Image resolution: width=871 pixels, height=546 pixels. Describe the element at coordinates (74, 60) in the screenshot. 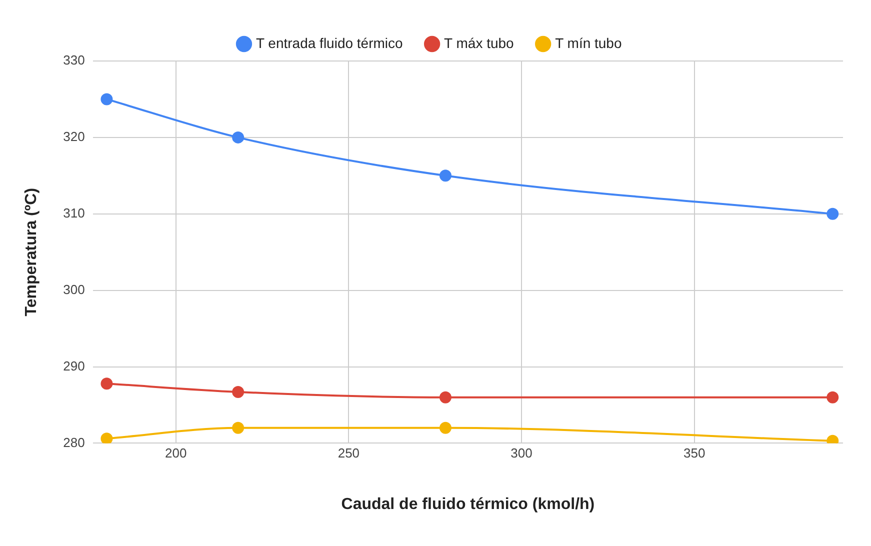

I see `y-tick-label: 330` at that location.